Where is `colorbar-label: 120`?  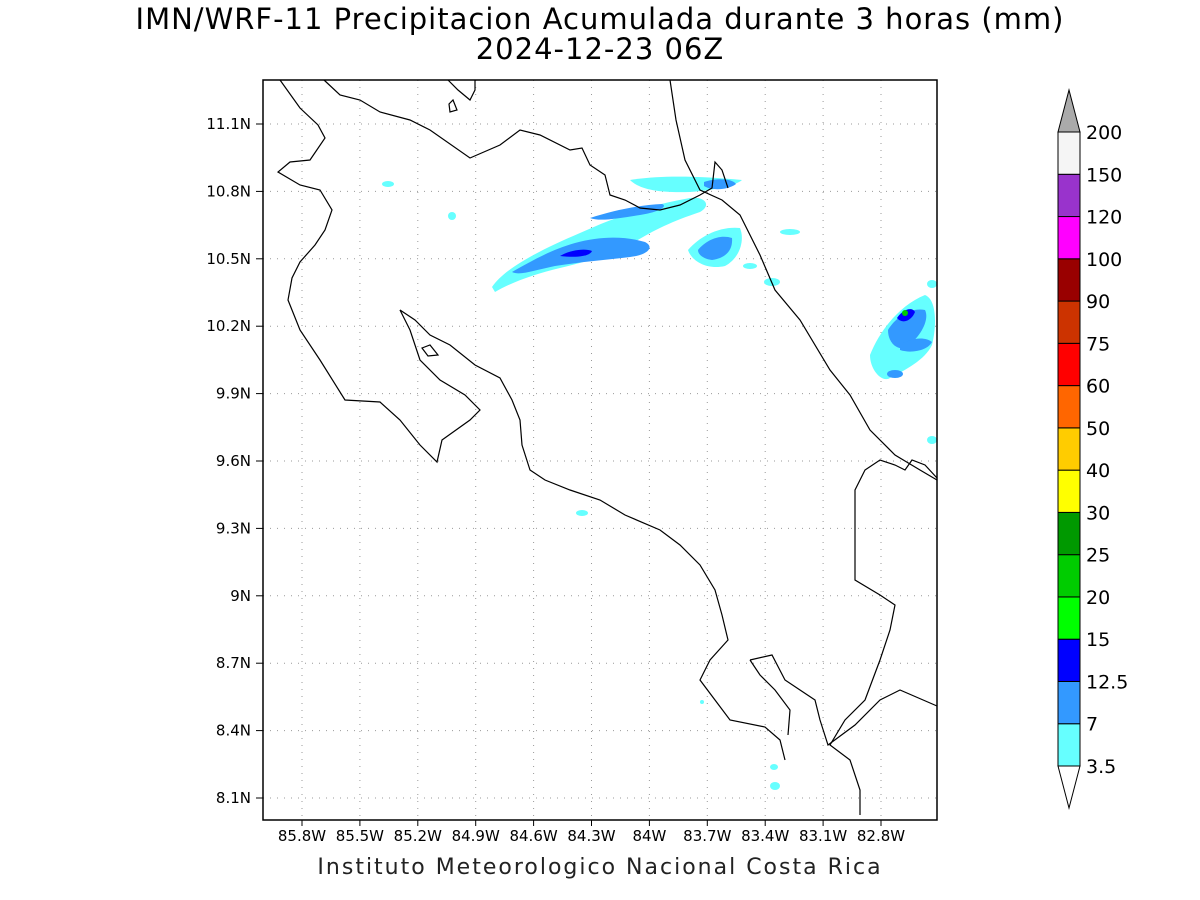 colorbar-label: 120 is located at coordinates (1104, 218).